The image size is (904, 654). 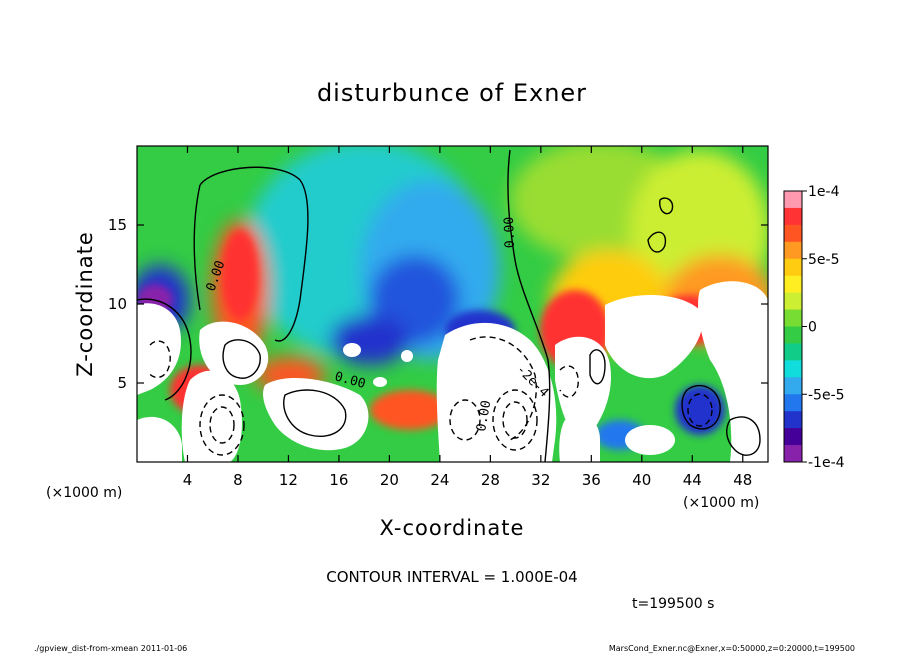 I want to click on colorbar-tick-label: 5e-5, so click(x=823, y=260).